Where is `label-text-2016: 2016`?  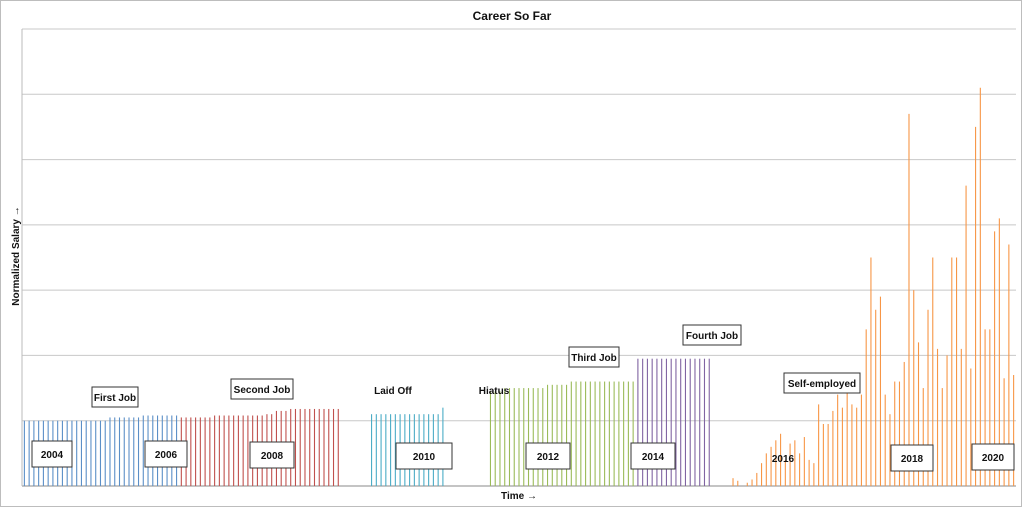 label-text-2016: 2016 is located at coordinates (783, 459).